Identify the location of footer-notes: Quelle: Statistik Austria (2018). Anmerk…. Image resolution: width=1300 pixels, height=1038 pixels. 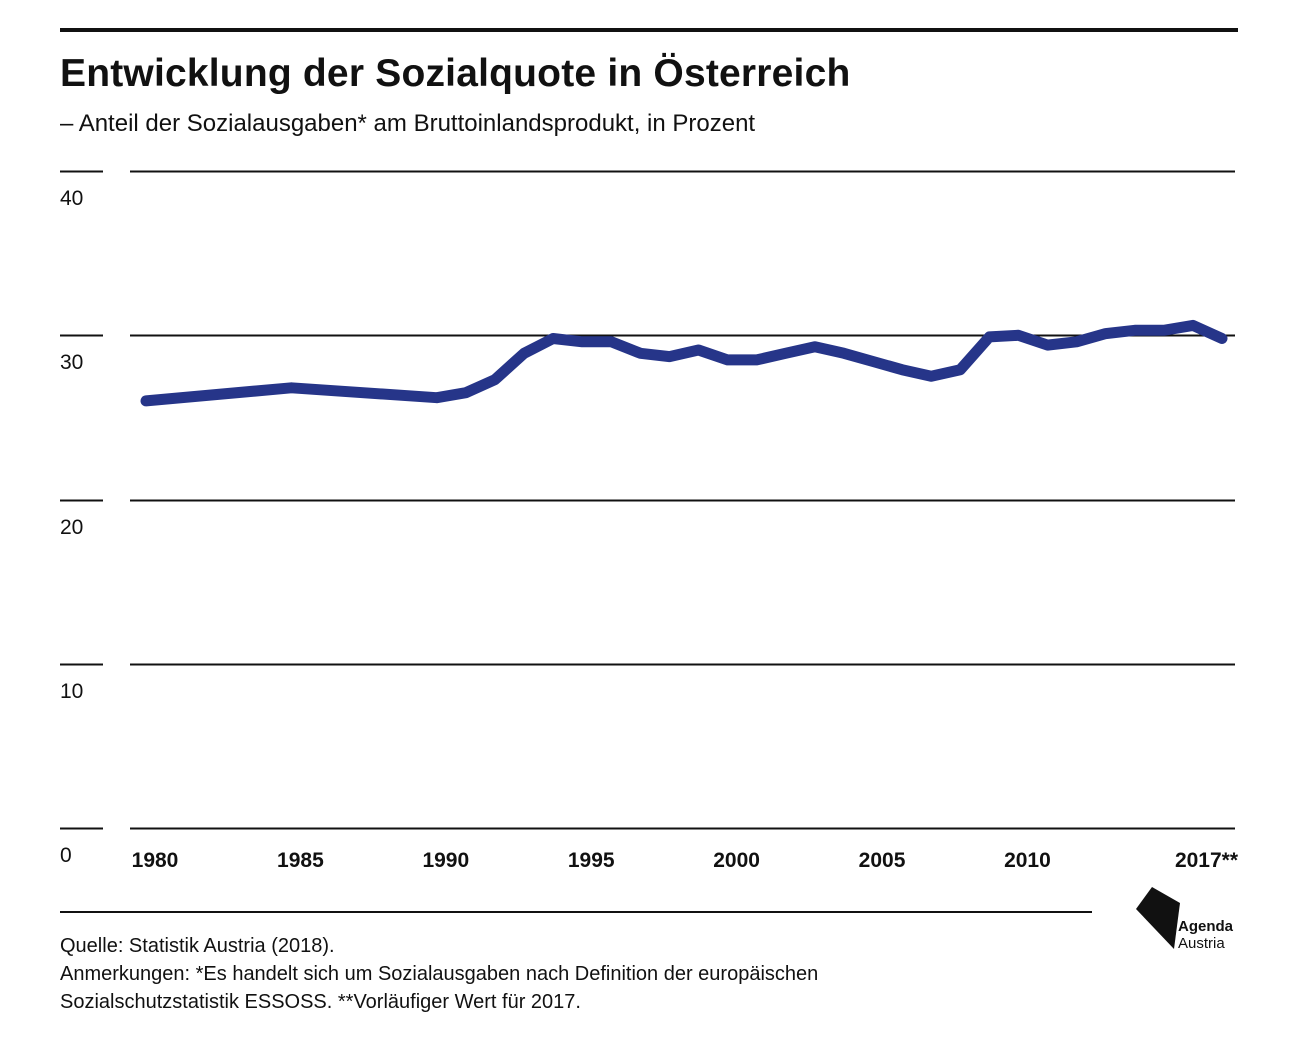
(439, 974).